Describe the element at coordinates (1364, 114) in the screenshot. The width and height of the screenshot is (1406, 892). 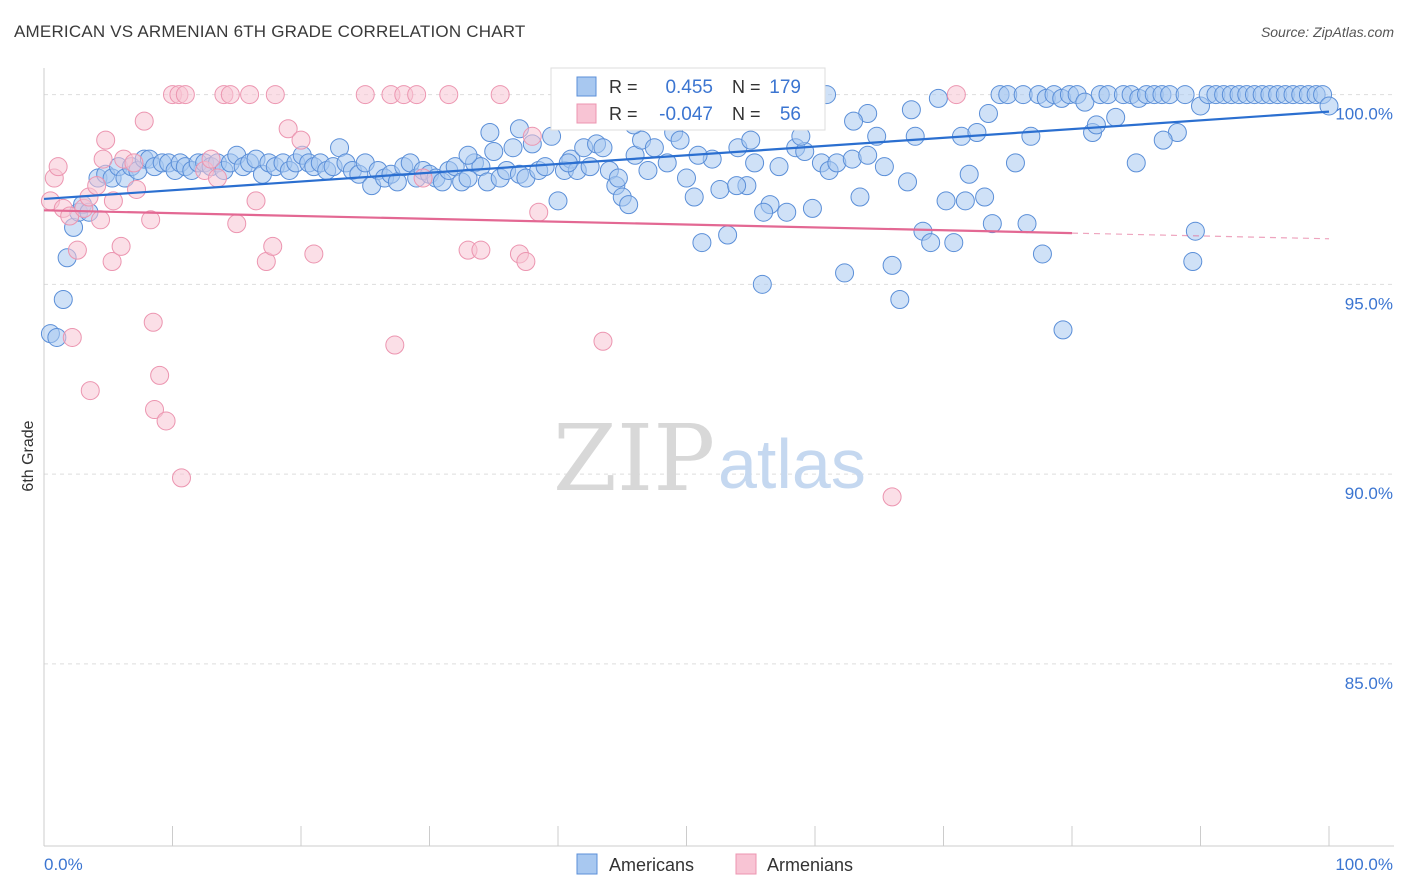
I see `y-tick-label-0: 100.0%` at that location.